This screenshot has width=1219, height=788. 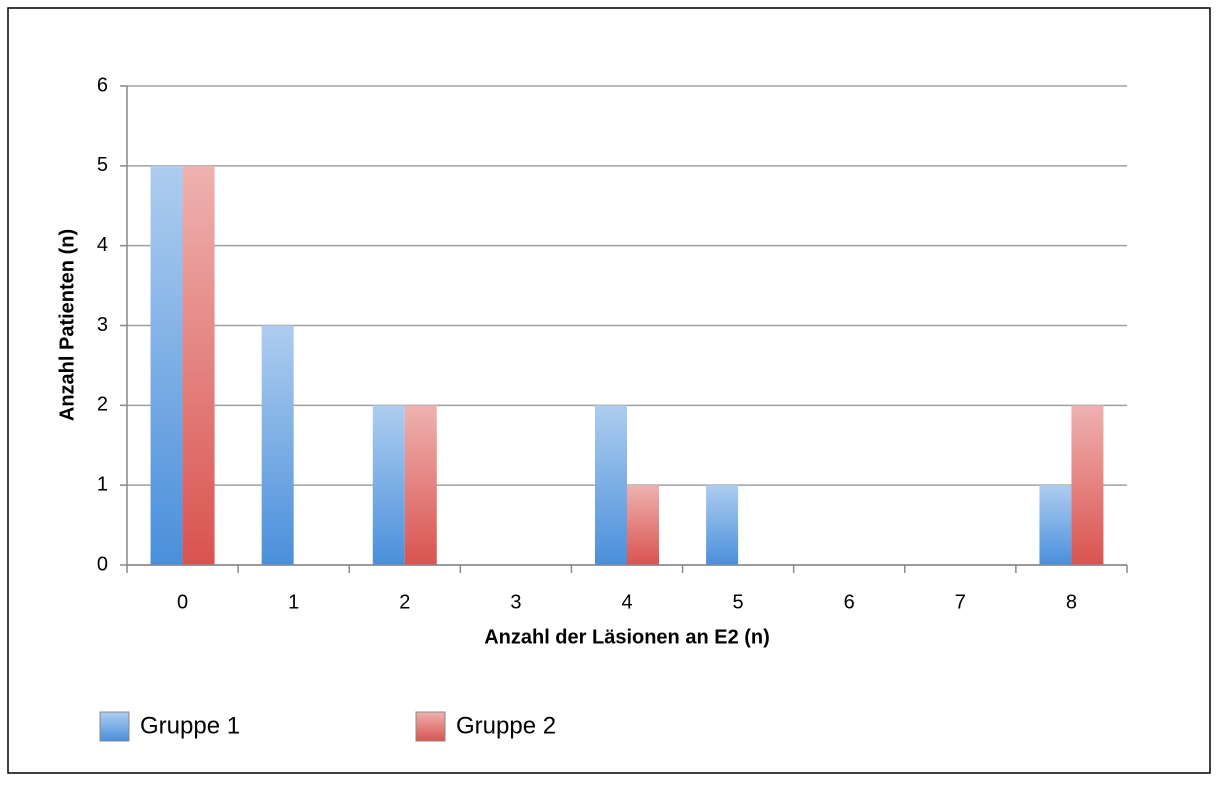 I want to click on x-tick-label: 3, so click(x=515, y=602).